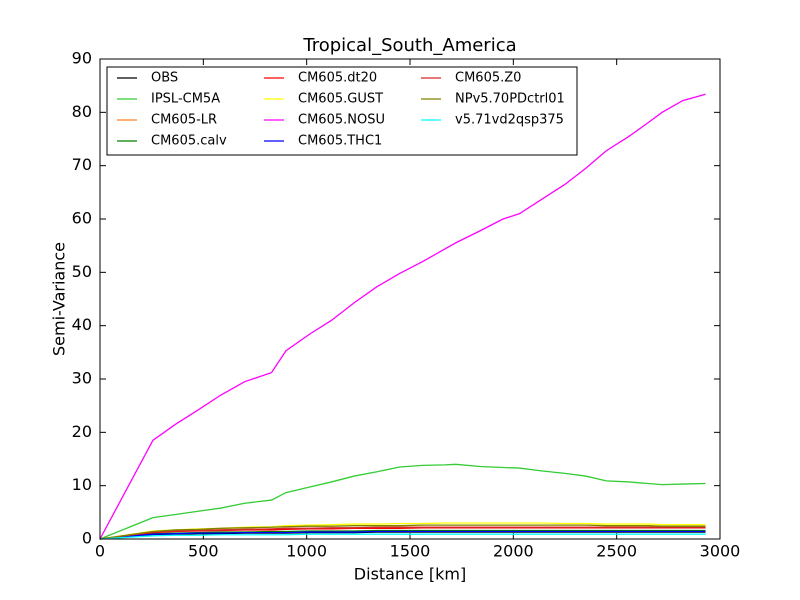 The image size is (800, 600). Describe the element at coordinates (184, 120) in the screenshot. I see `legend-label: CM605-LR` at that location.